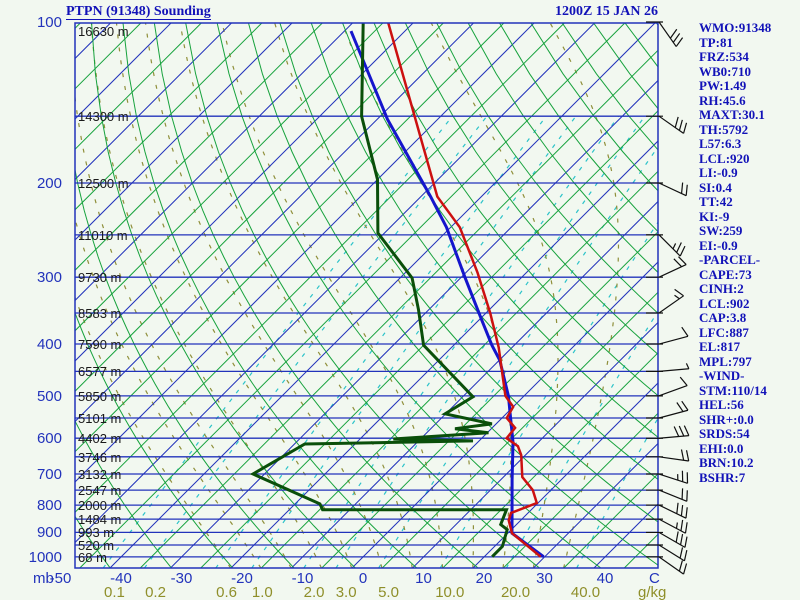 The width and height of the screenshot is (800, 600). Describe the element at coordinates (100, 345) in the screenshot. I see `height-label: 7590 m` at that location.